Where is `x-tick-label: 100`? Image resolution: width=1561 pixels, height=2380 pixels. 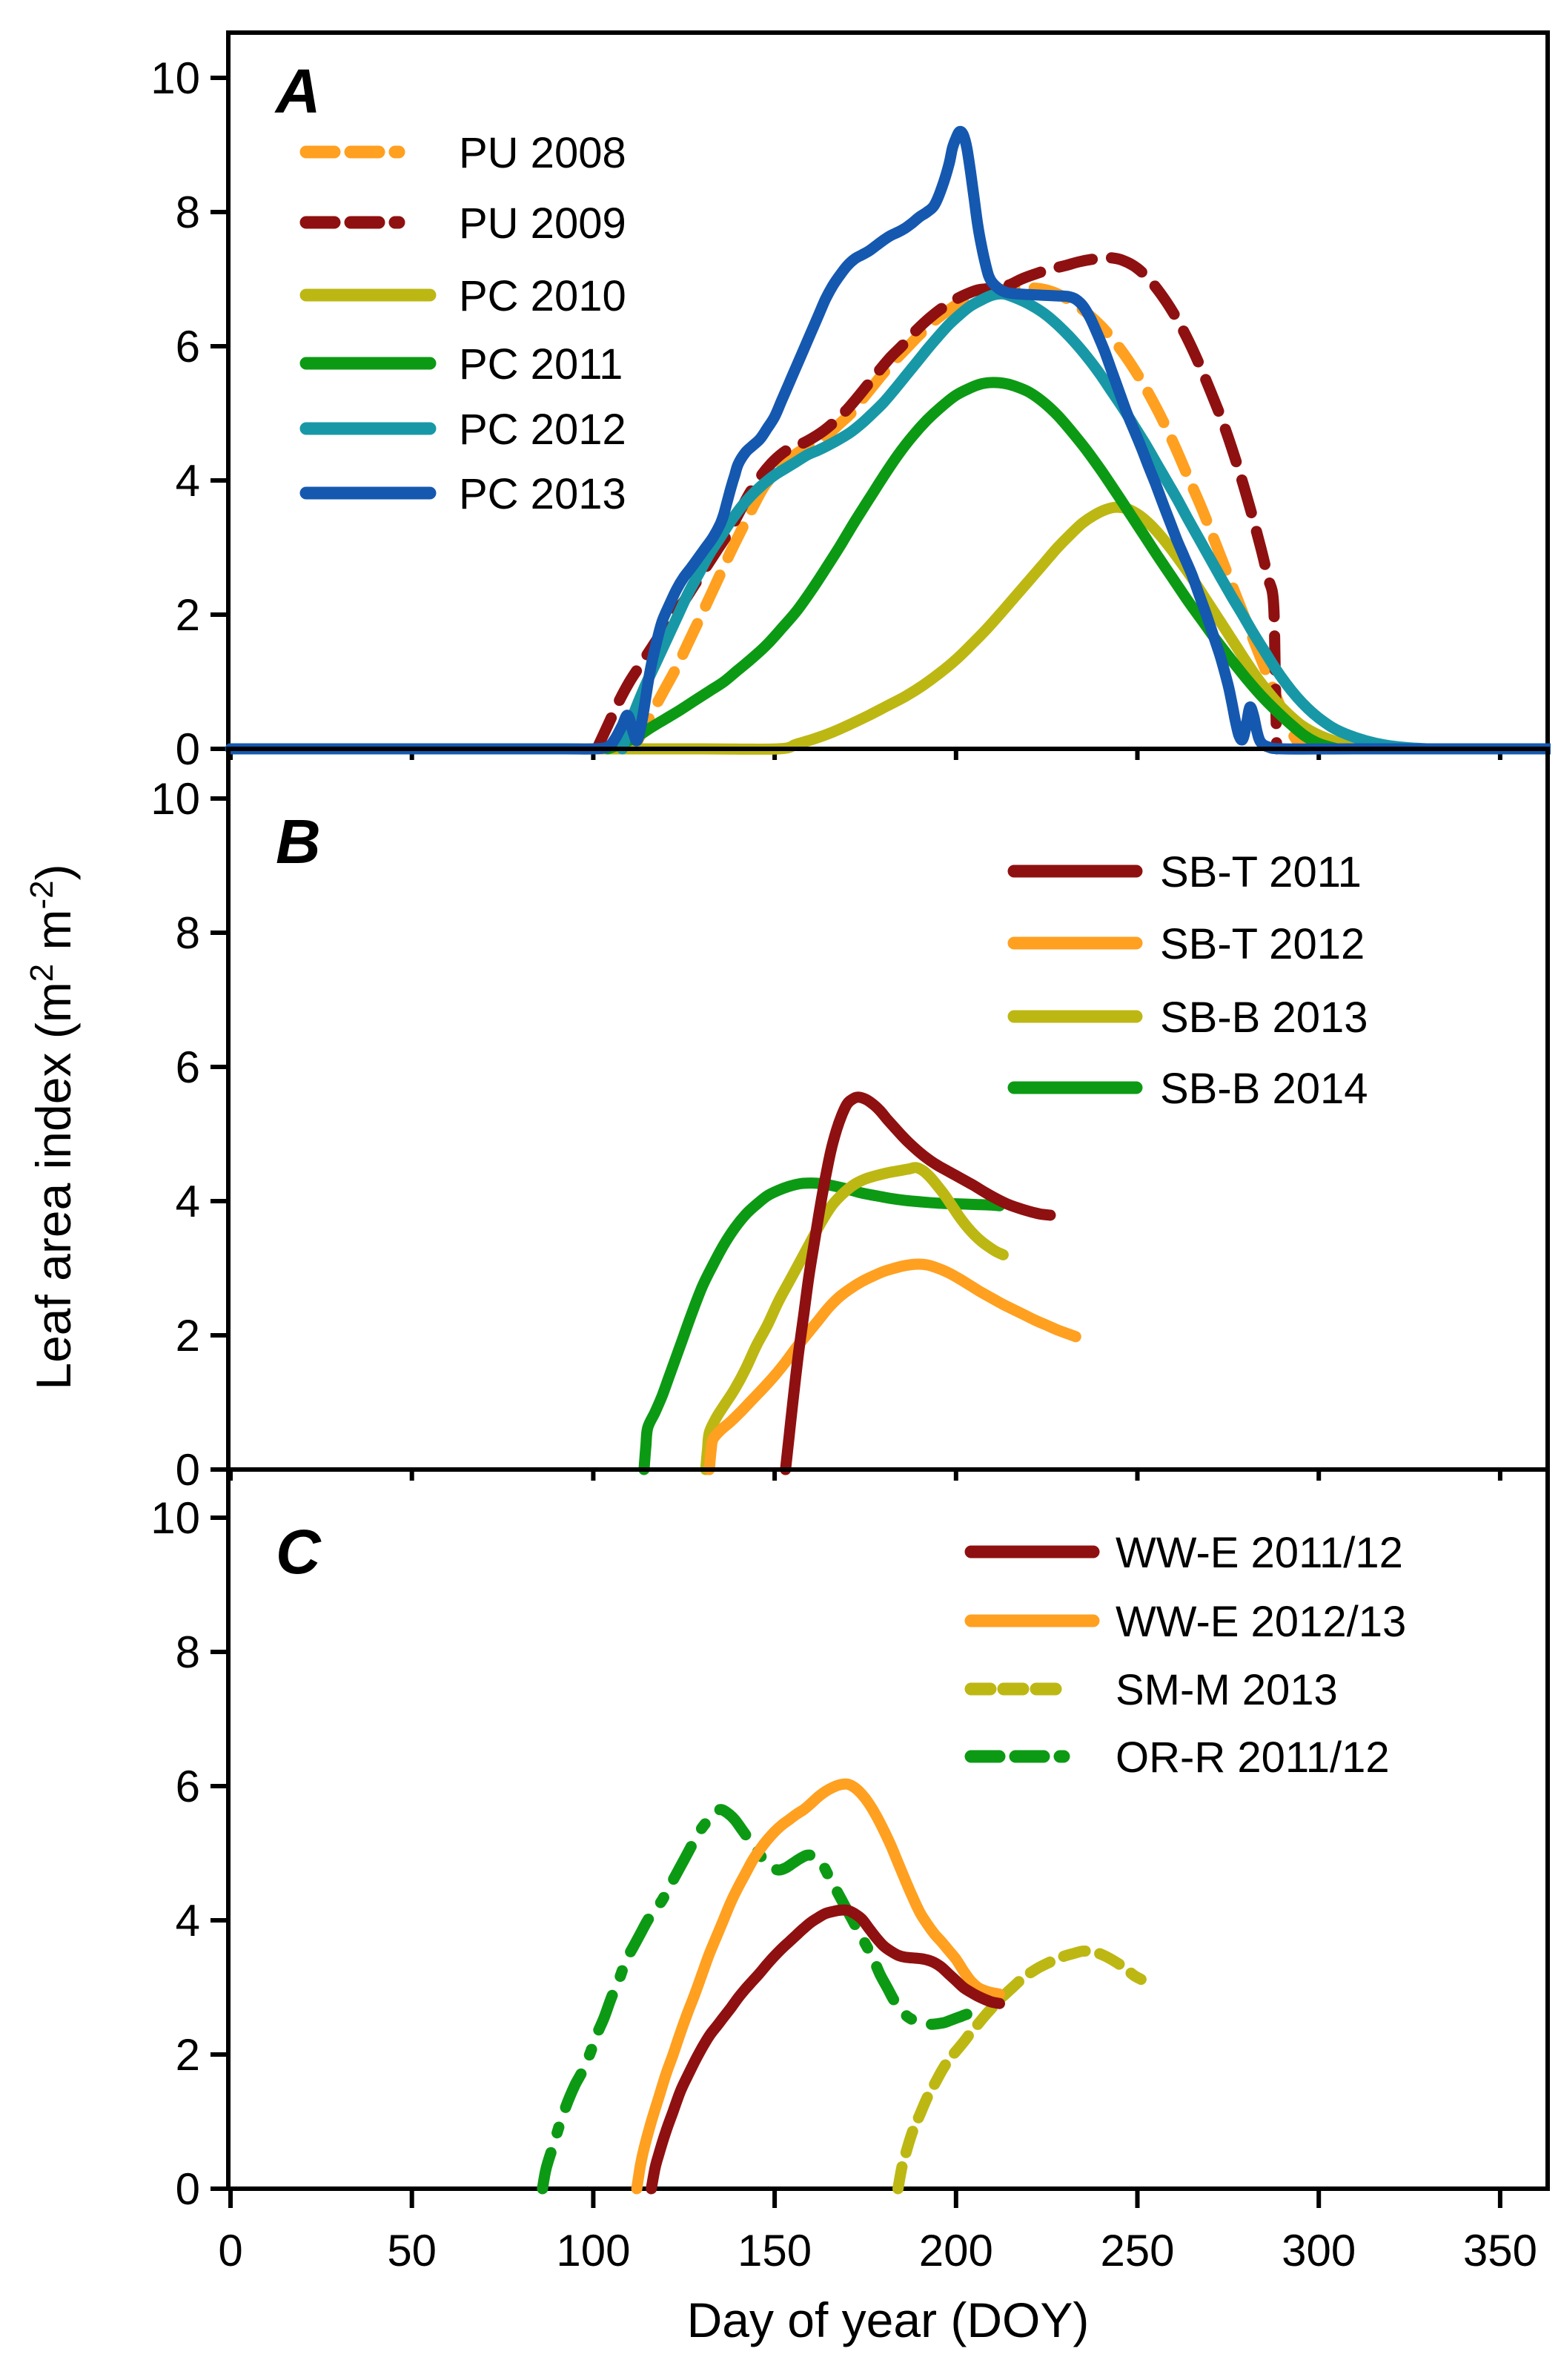
x-tick-label: 100 is located at coordinates (593, 2250).